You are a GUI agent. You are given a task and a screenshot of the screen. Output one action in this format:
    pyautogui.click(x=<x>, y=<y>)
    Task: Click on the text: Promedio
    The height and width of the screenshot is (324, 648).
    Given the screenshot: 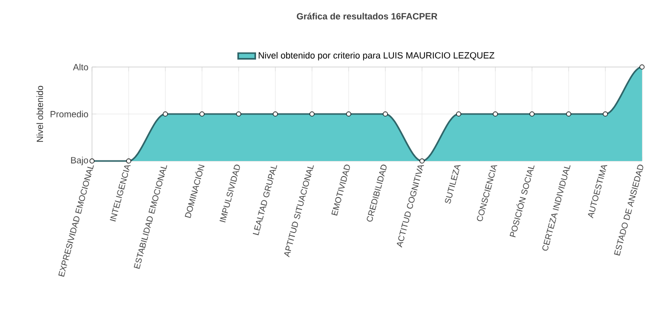 What is the action you would take?
    pyautogui.click(x=69, y=114)
    